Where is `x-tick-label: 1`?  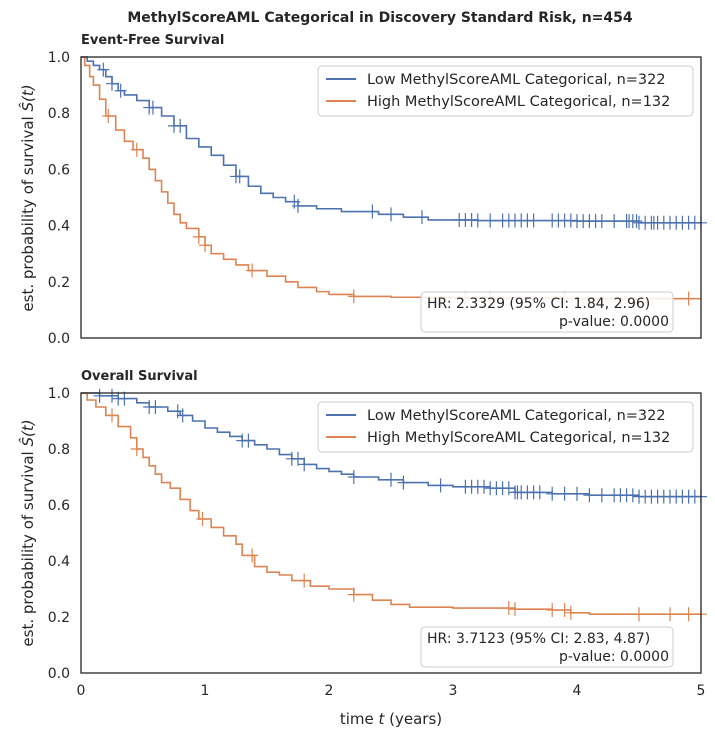
x-tick-label: 1 is located at coordinates (205, 691).